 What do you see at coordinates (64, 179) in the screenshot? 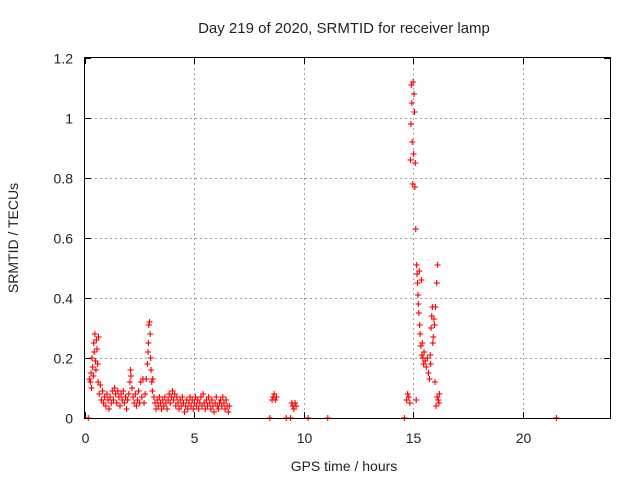
I see `y-tick-label: 0.8` at bounding box center [64, 179].